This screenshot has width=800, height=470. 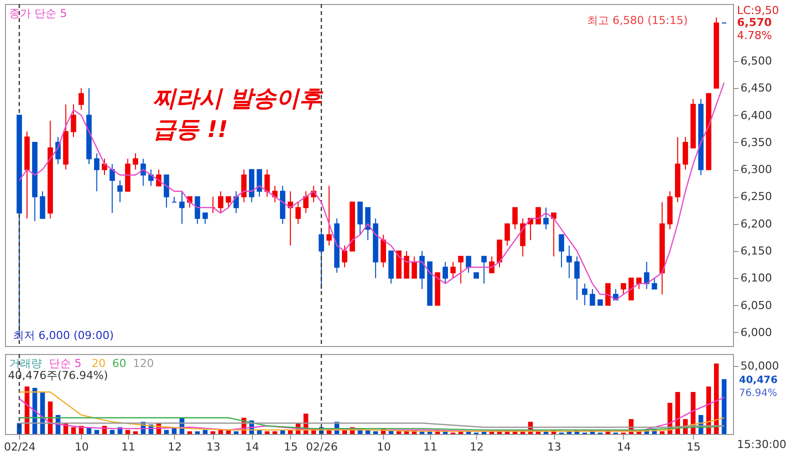 What do you see at coordinates (238, 115) in the screenshot?
I see `annotation: 찌라시 발송이후 급등 !!` at bounding box center [238, 115].